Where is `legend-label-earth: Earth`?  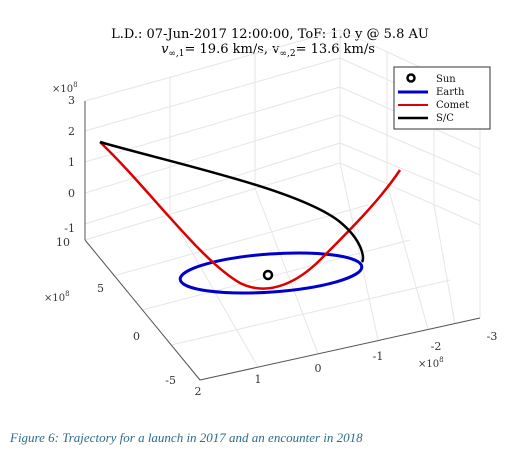
legend-label-earth: Earth is located at coordinates (450, 92).